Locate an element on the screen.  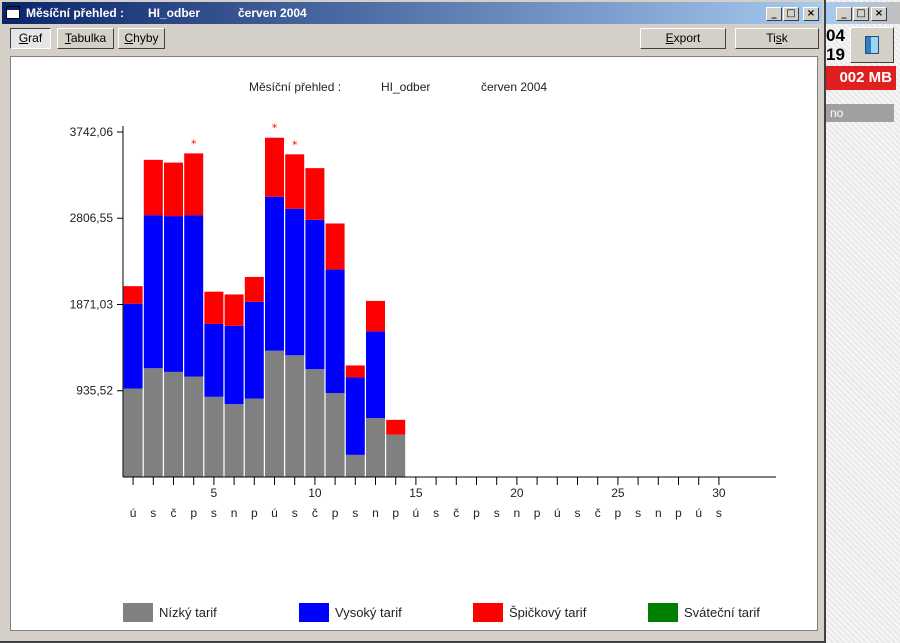
side-digits: 04 19 is located at coordinates (836, 45).